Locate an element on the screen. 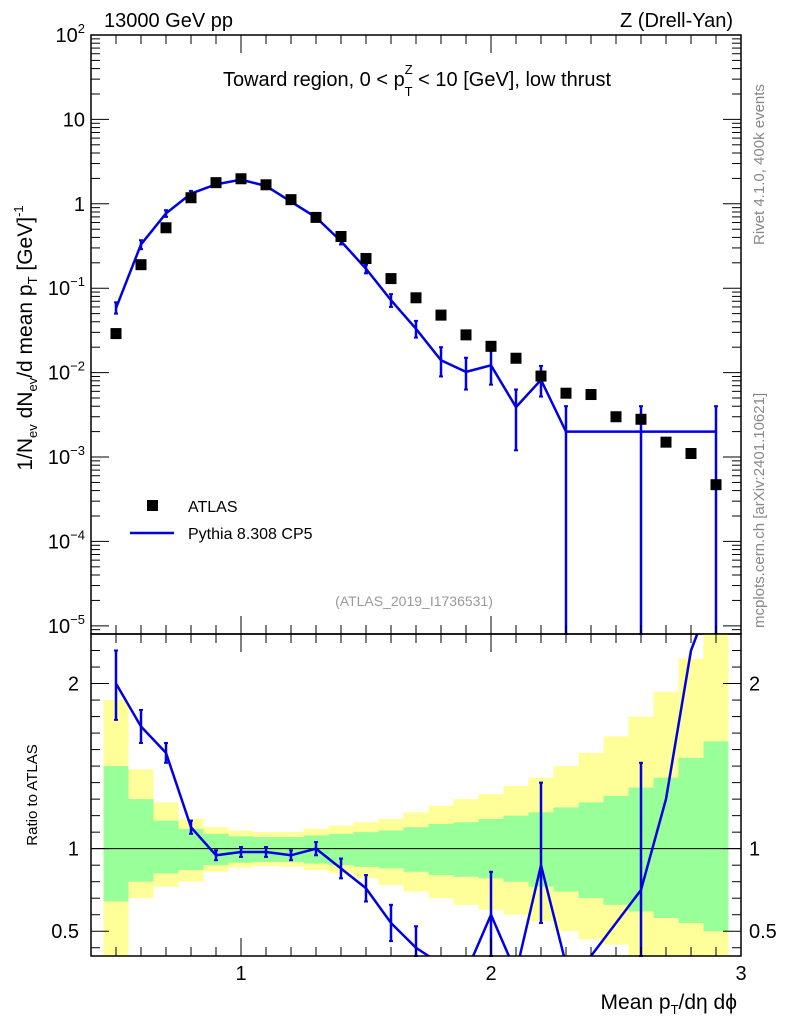 The width and height of the screenshot is (786, 1024). xlabel: Mean pT/dη dϕ is located at coordinates (669, 1004).